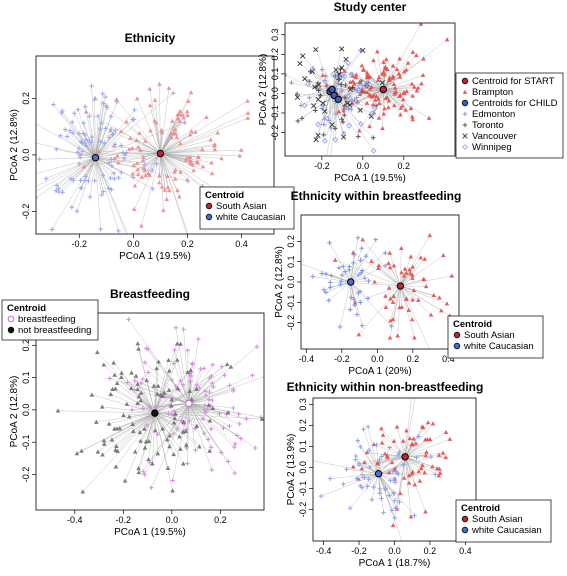 The height and width of the screenshot is (576, 567). What do you see at coordinates (376, 469) in the screenshot?
I see `plot-area` at bounding box center [376, 469].